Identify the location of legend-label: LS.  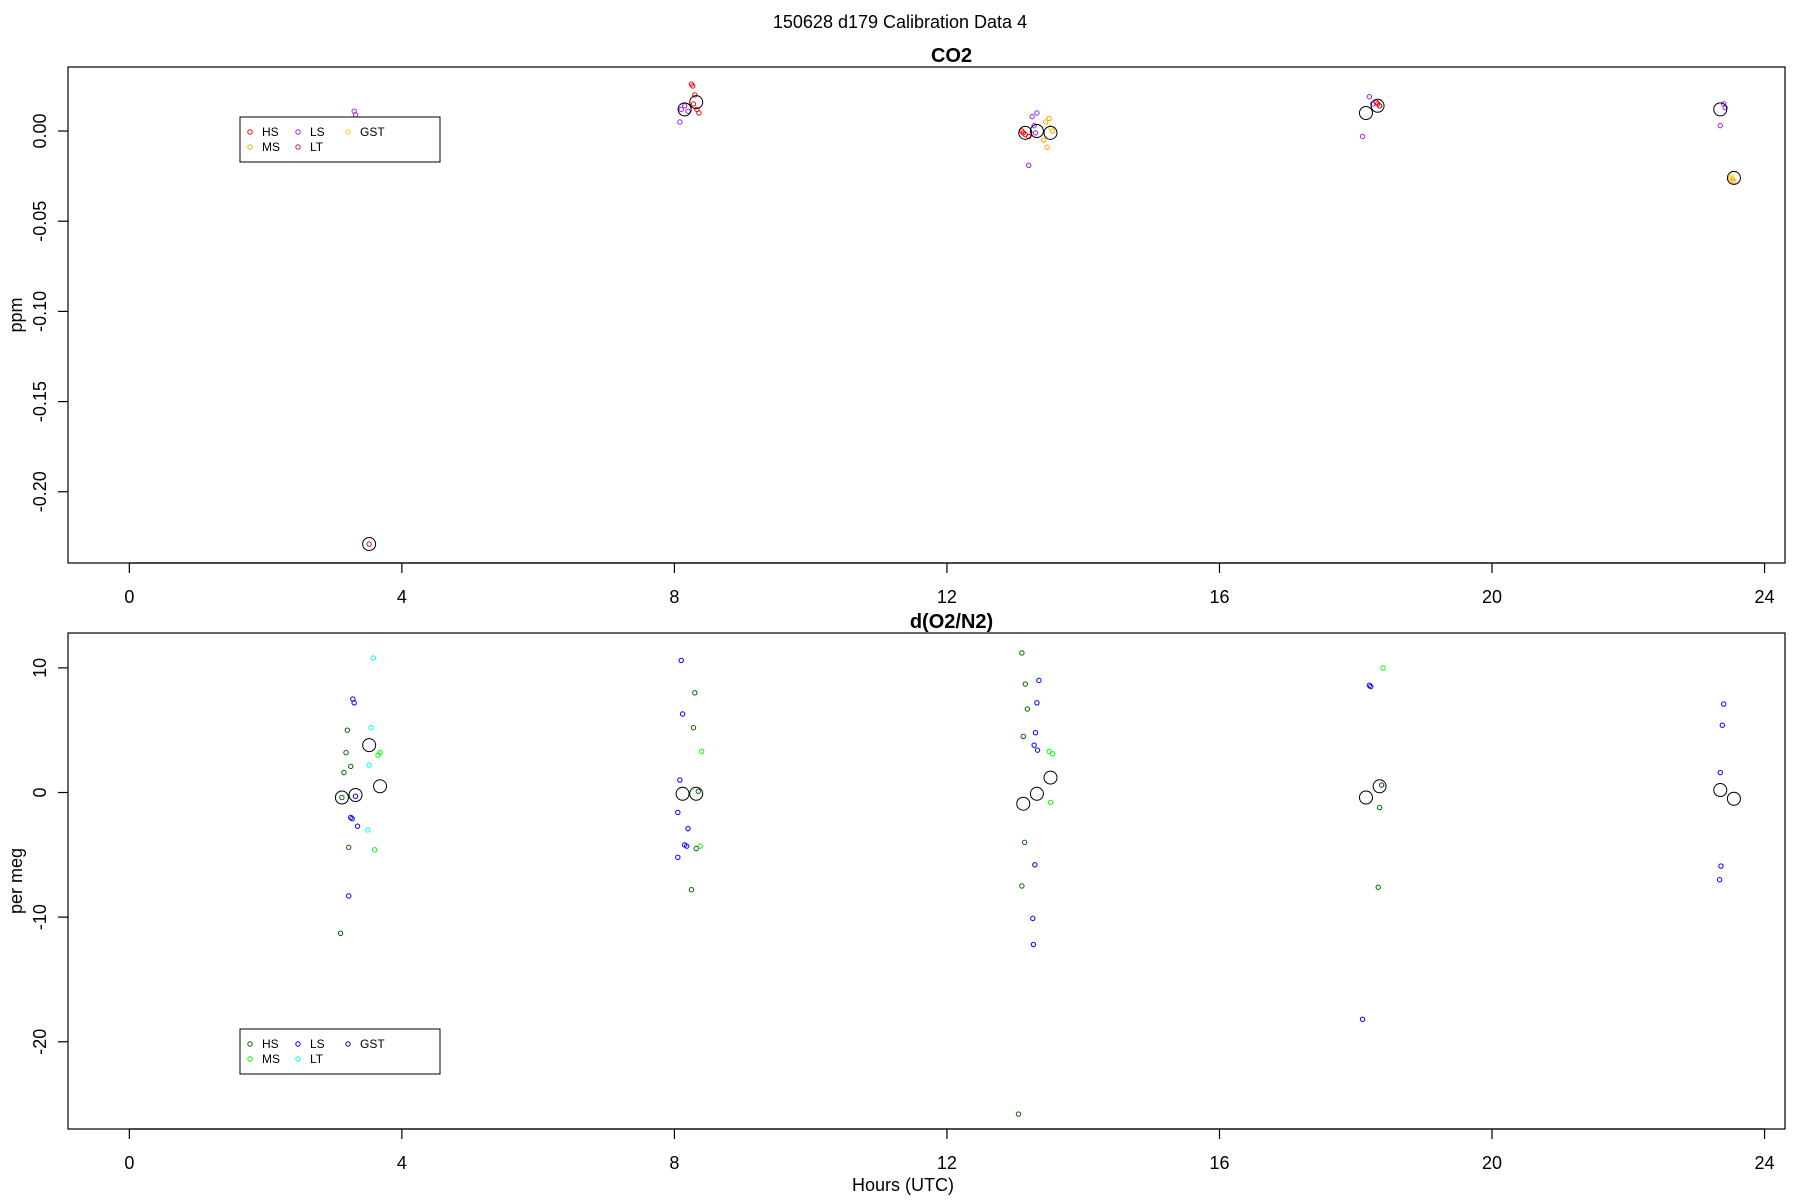
(317, 1044).